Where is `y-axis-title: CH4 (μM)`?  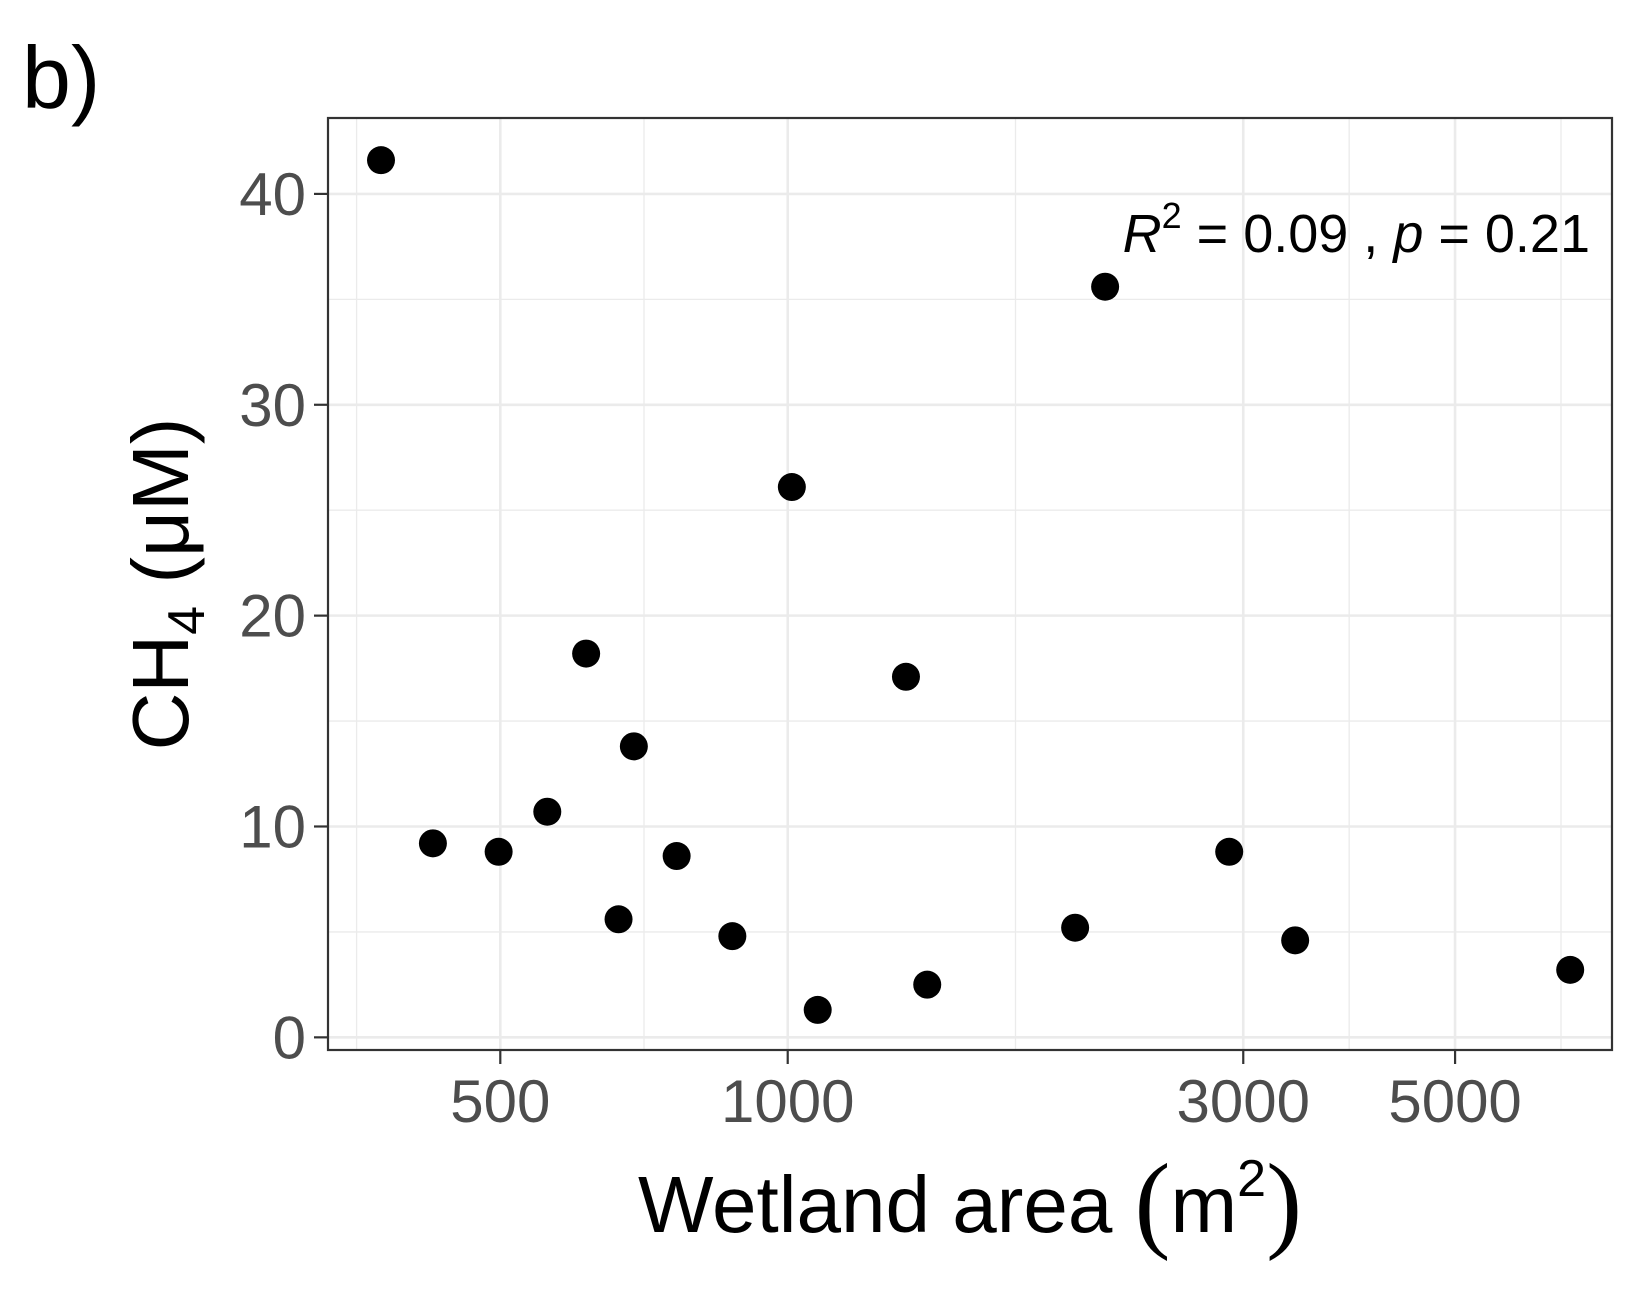
y-axis-title: CH4 (μM) is located at coordinates (166, 584).